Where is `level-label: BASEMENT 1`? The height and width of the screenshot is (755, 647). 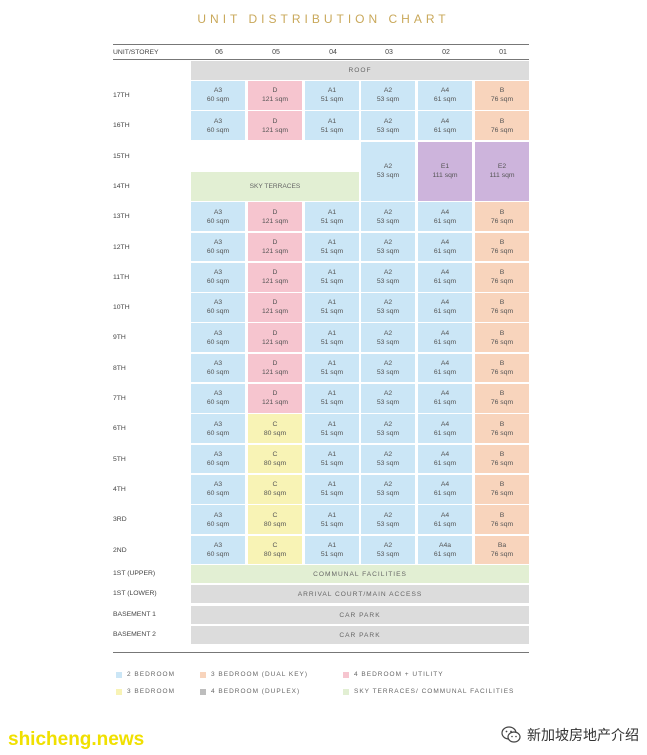
level-label: BASEMENT 1 is located at coordinates (134, 614).